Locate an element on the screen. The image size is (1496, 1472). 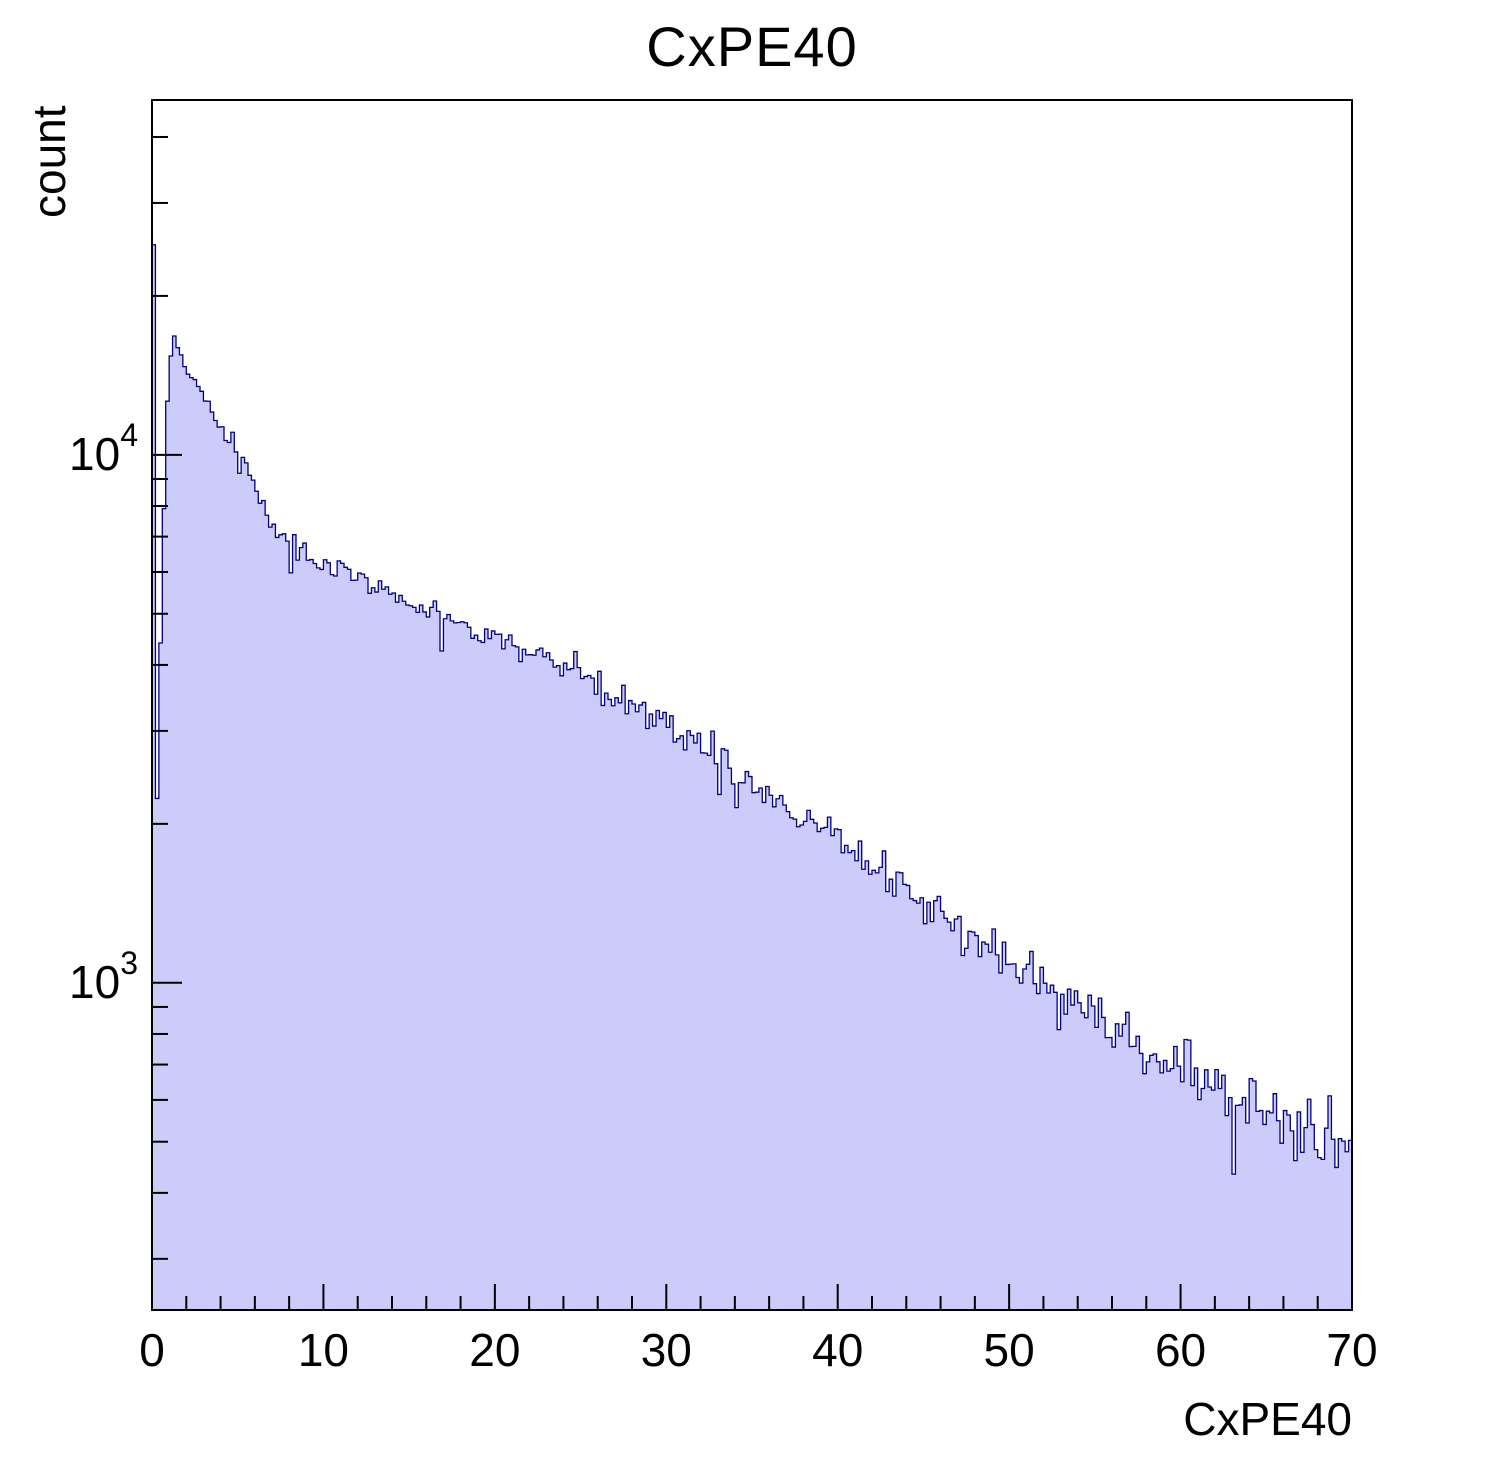
x-tick-label: 10 is located at coordinates (323, 1350).